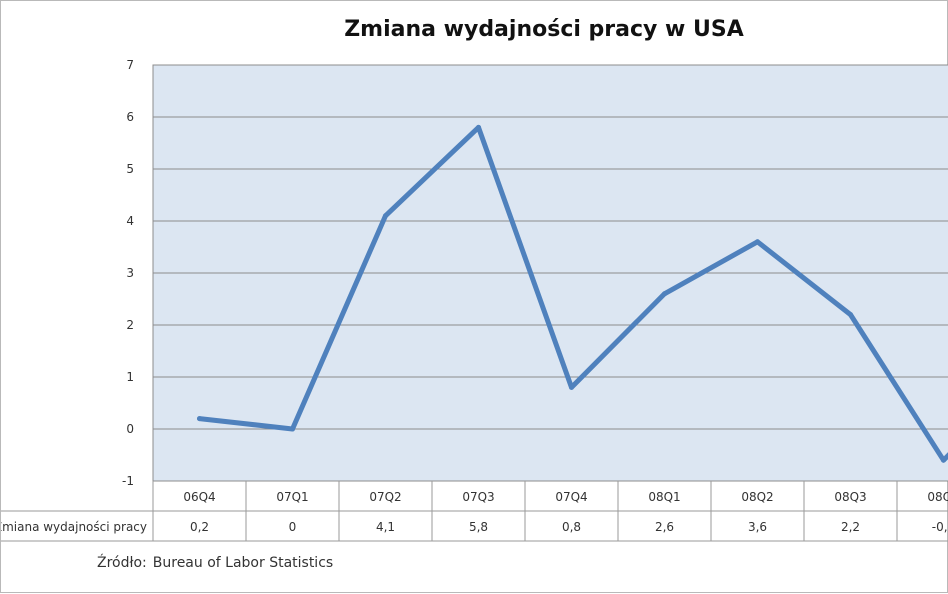  Describe the element at coordinates (293, 527) in the screenshot. I see `data-table-value: 0` at that location.